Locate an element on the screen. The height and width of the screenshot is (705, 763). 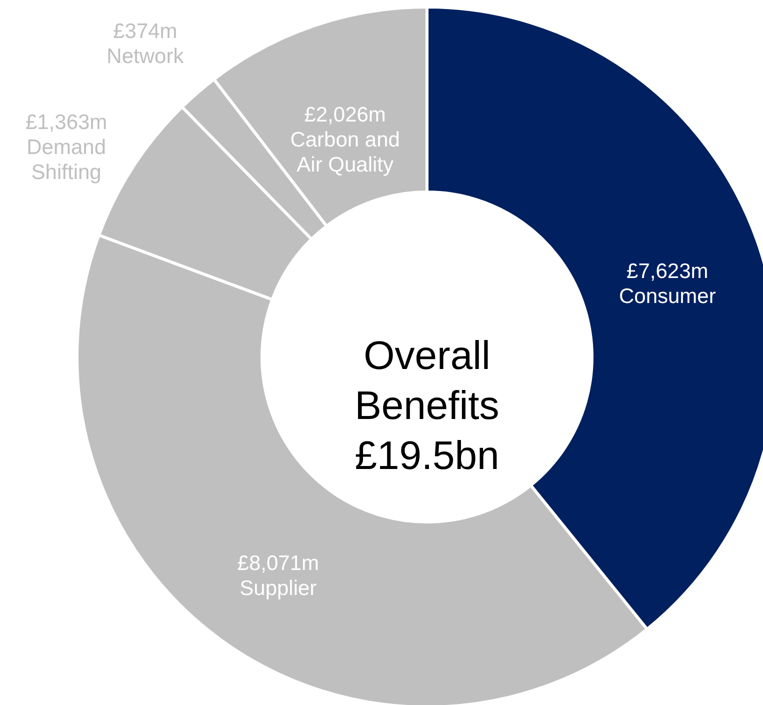
data-label: £7,623m is located at coordinates (667, 271).